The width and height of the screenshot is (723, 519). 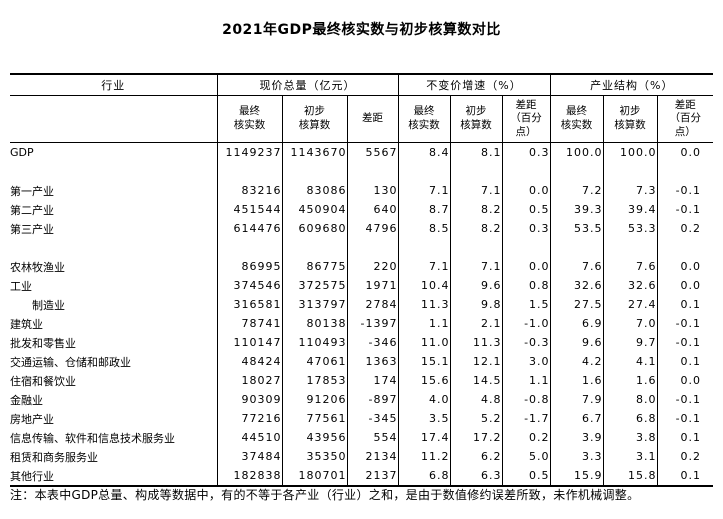 What do you see at coordinates (424, 304) in the screenshot?
I see `value-cell: 11.3` at bounding box center [424, 304].